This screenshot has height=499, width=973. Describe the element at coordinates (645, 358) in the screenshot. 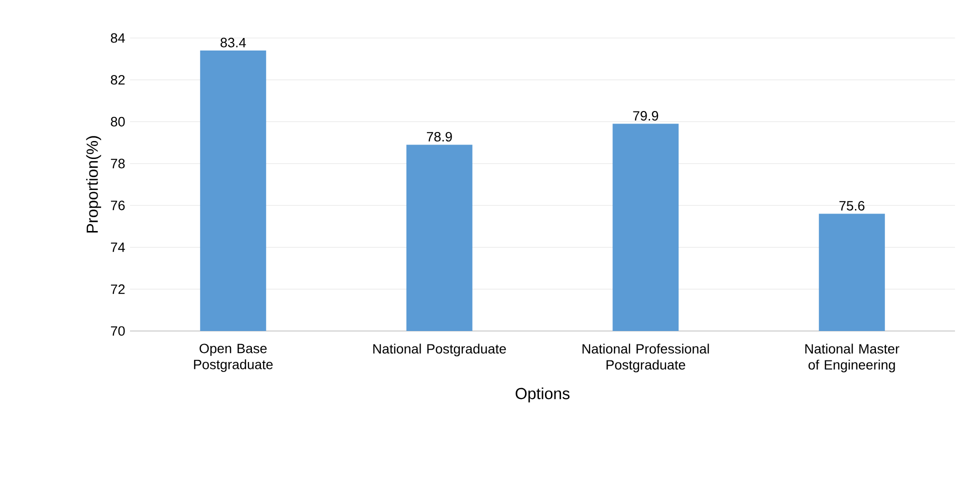

I see `x-tick-label: National Professional Postgraduate` at that location.